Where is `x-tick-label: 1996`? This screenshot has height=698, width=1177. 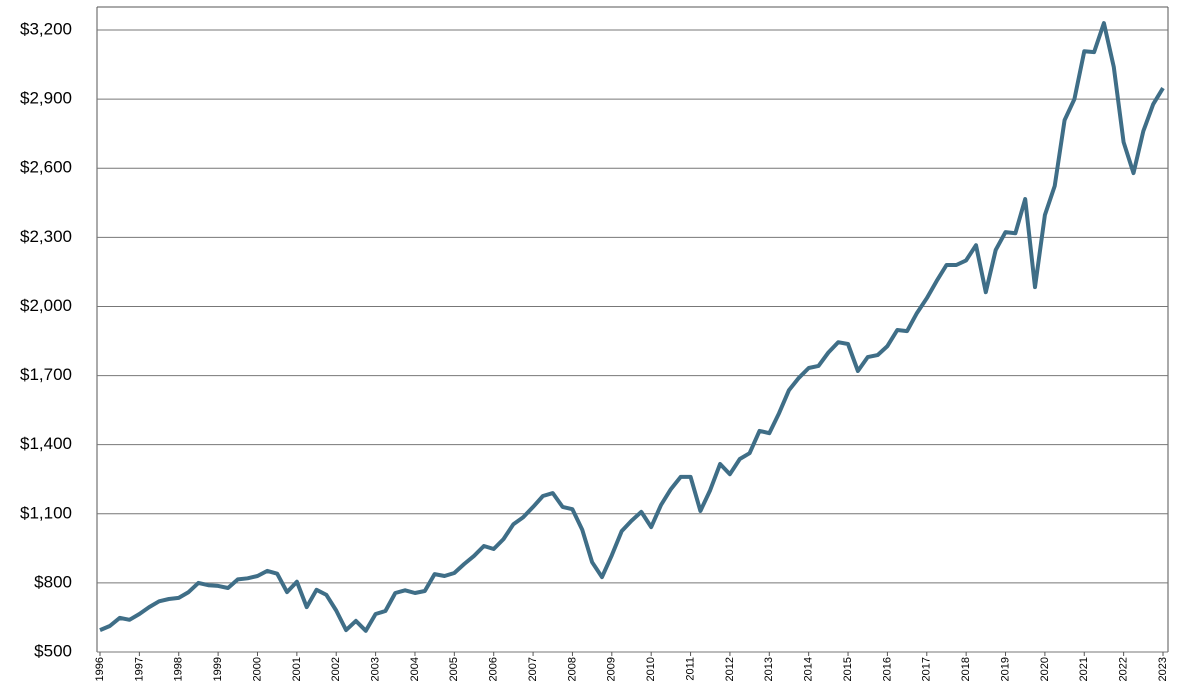 x-tick-label: 1996 is located at coordinates (100, 669).